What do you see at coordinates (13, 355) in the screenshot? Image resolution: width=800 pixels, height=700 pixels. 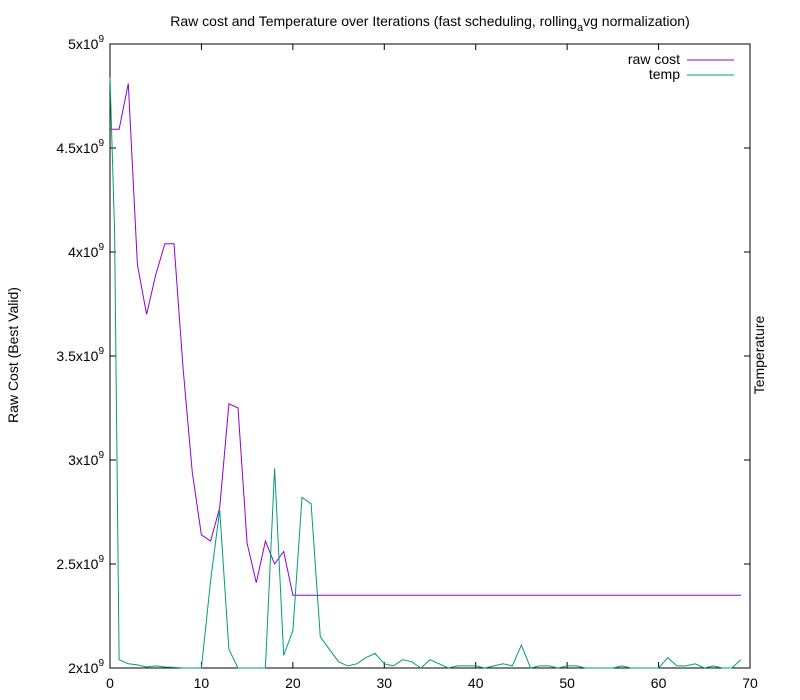 I see `y-axis-label: Raw Cost (Best Valid)` at bounding box center [13, 355].